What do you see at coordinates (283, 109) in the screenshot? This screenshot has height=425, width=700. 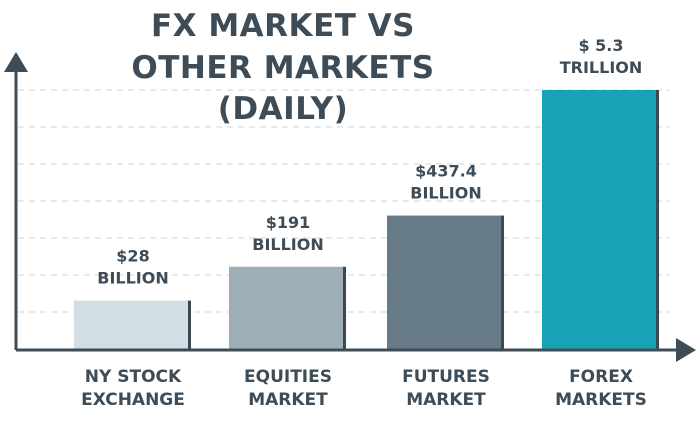 I see `chart-title-line-3: (DAILY)` at bounding box center [283, 109].